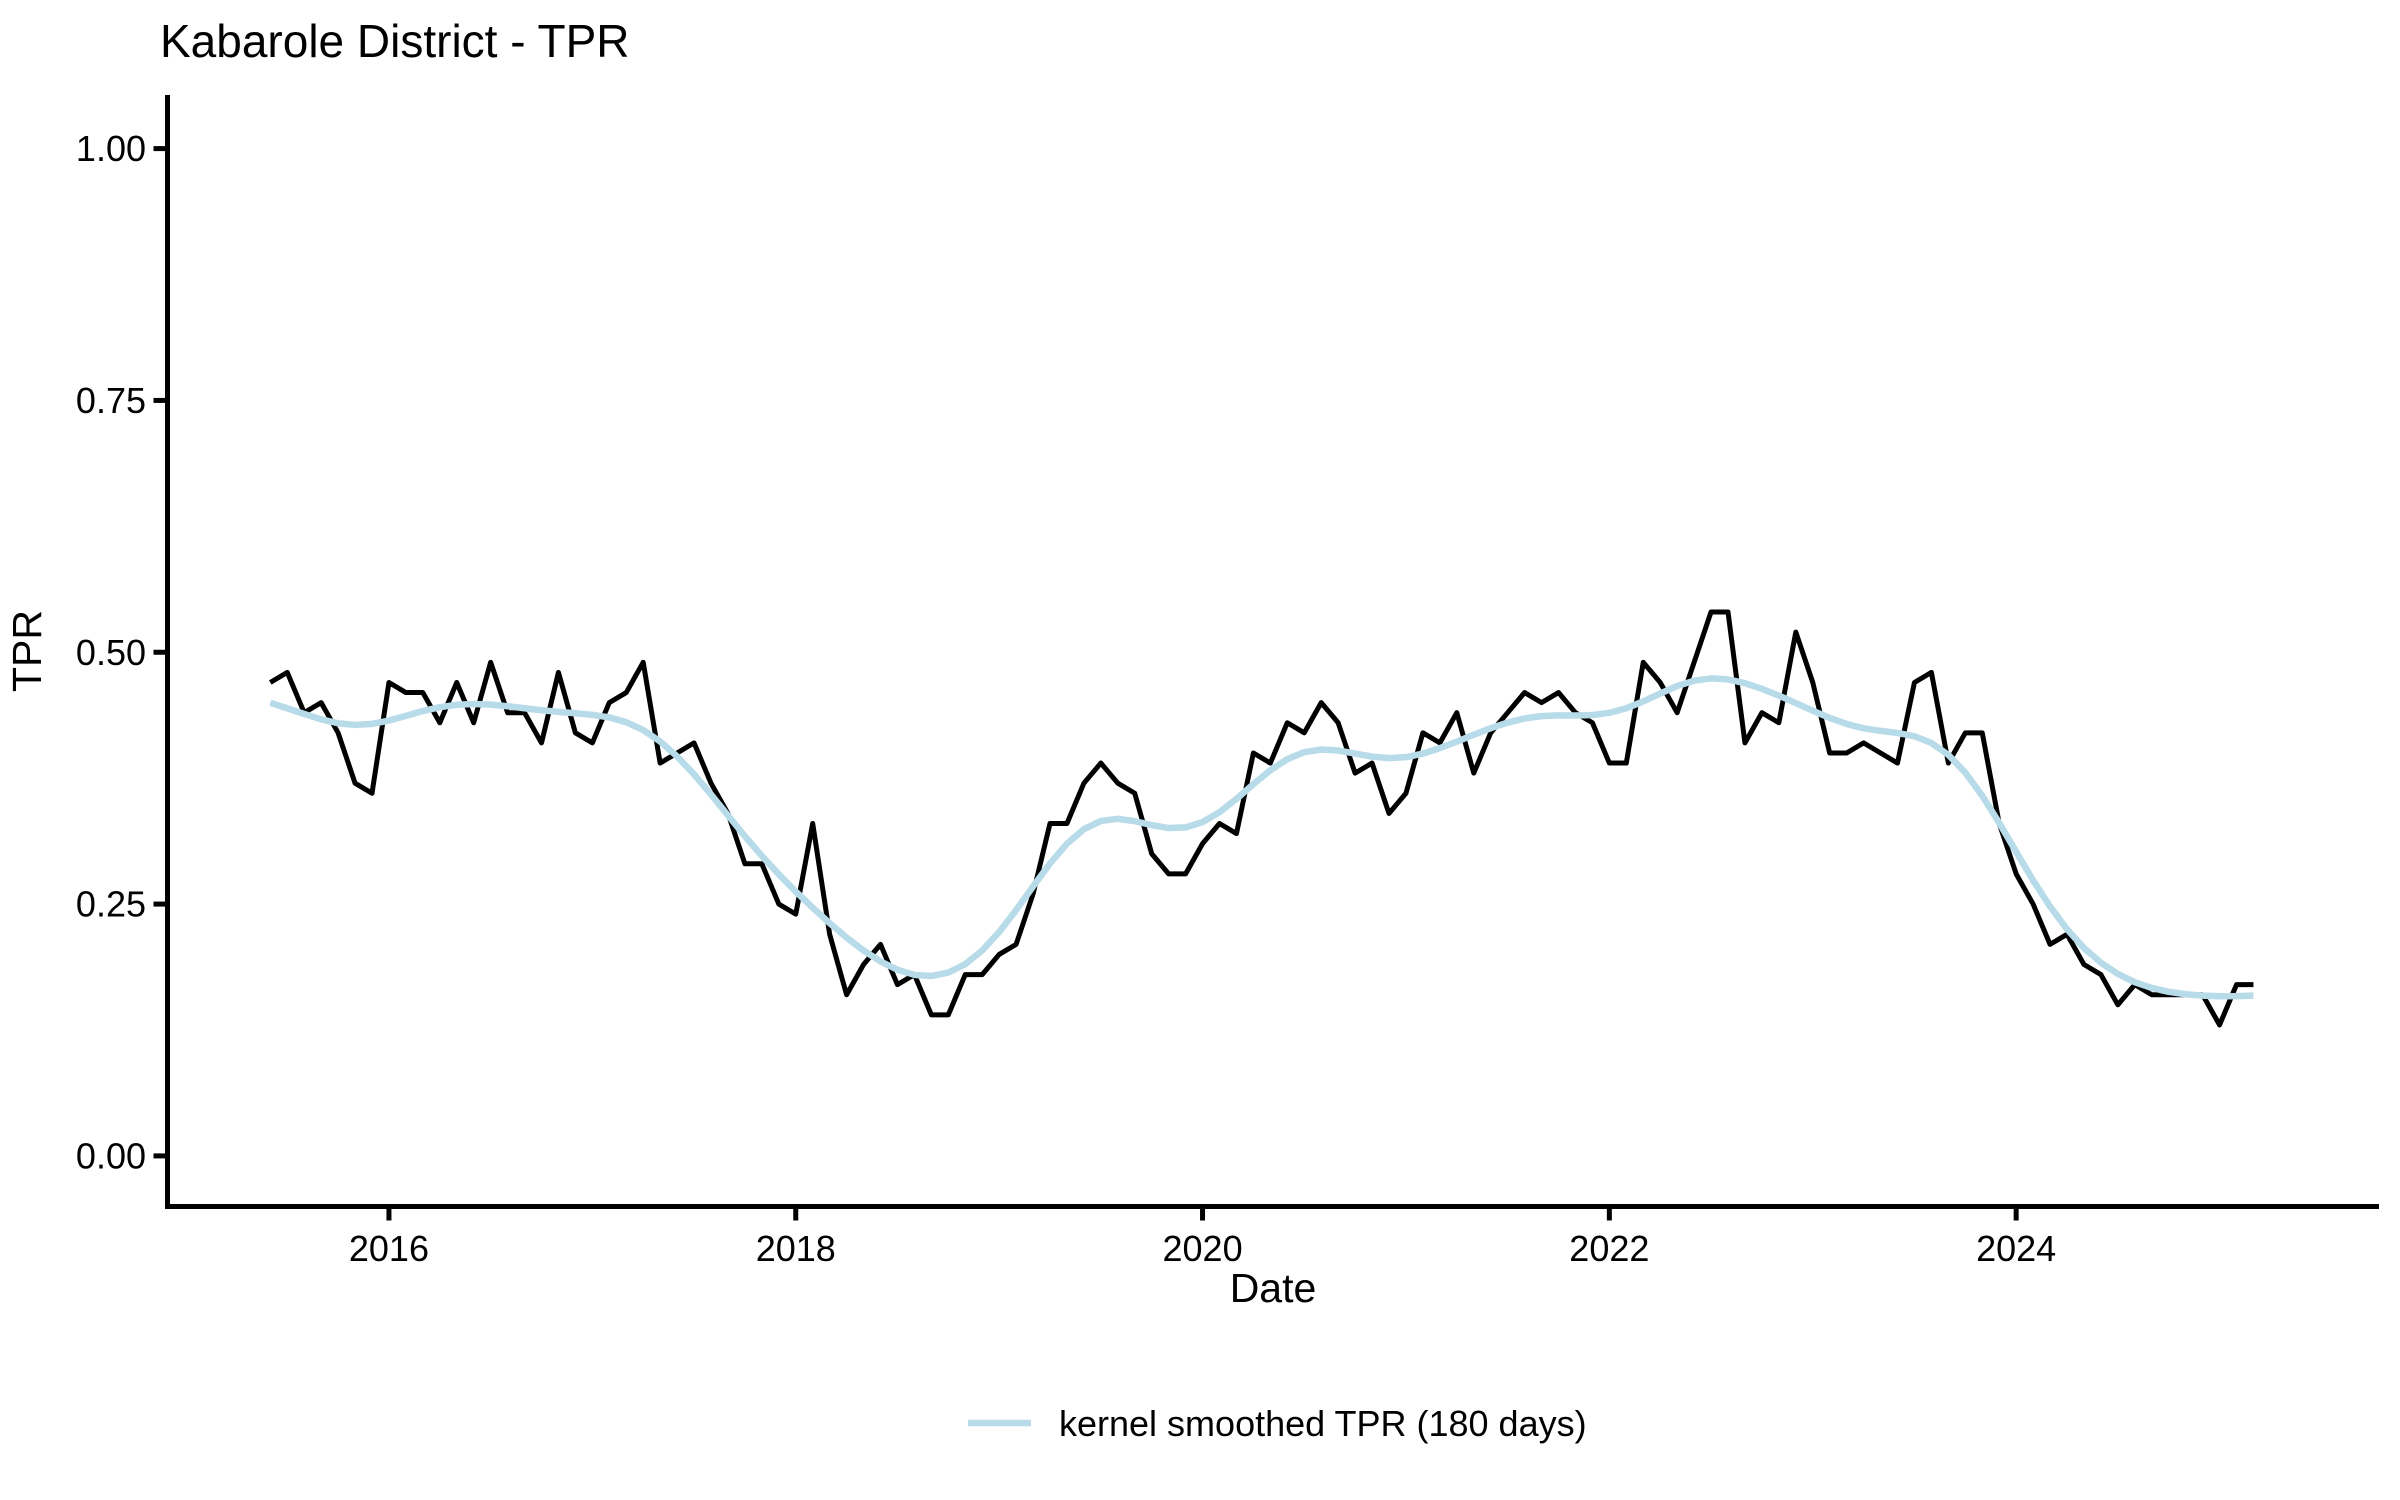 The height and width of the screenshot is (1500, 2400). I want to click on y-tick-group: 0.00 0.25 0.50 0.75 1.00, so click(122, 652).